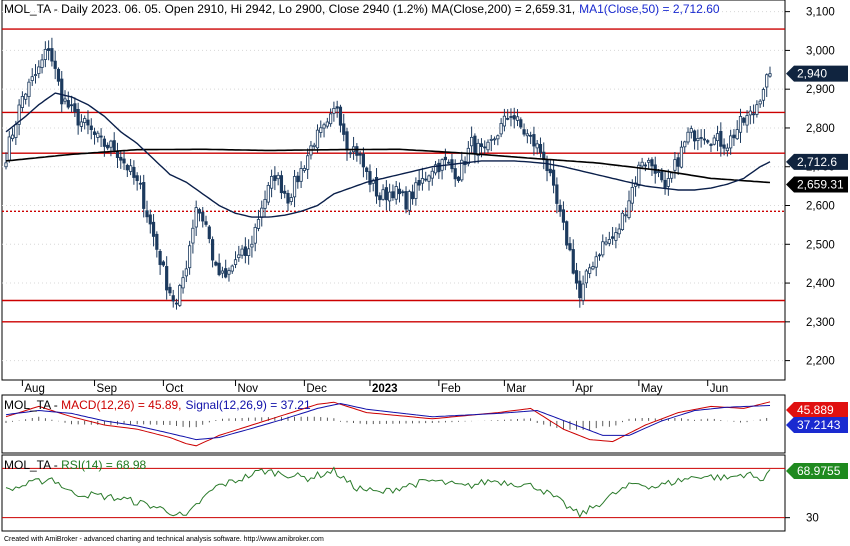 The image size is (850, 546). What do you see at coordinates (385, 389) in the screenshot?
I see `x-tick-label: 2023` at bounding box center [385, 389].